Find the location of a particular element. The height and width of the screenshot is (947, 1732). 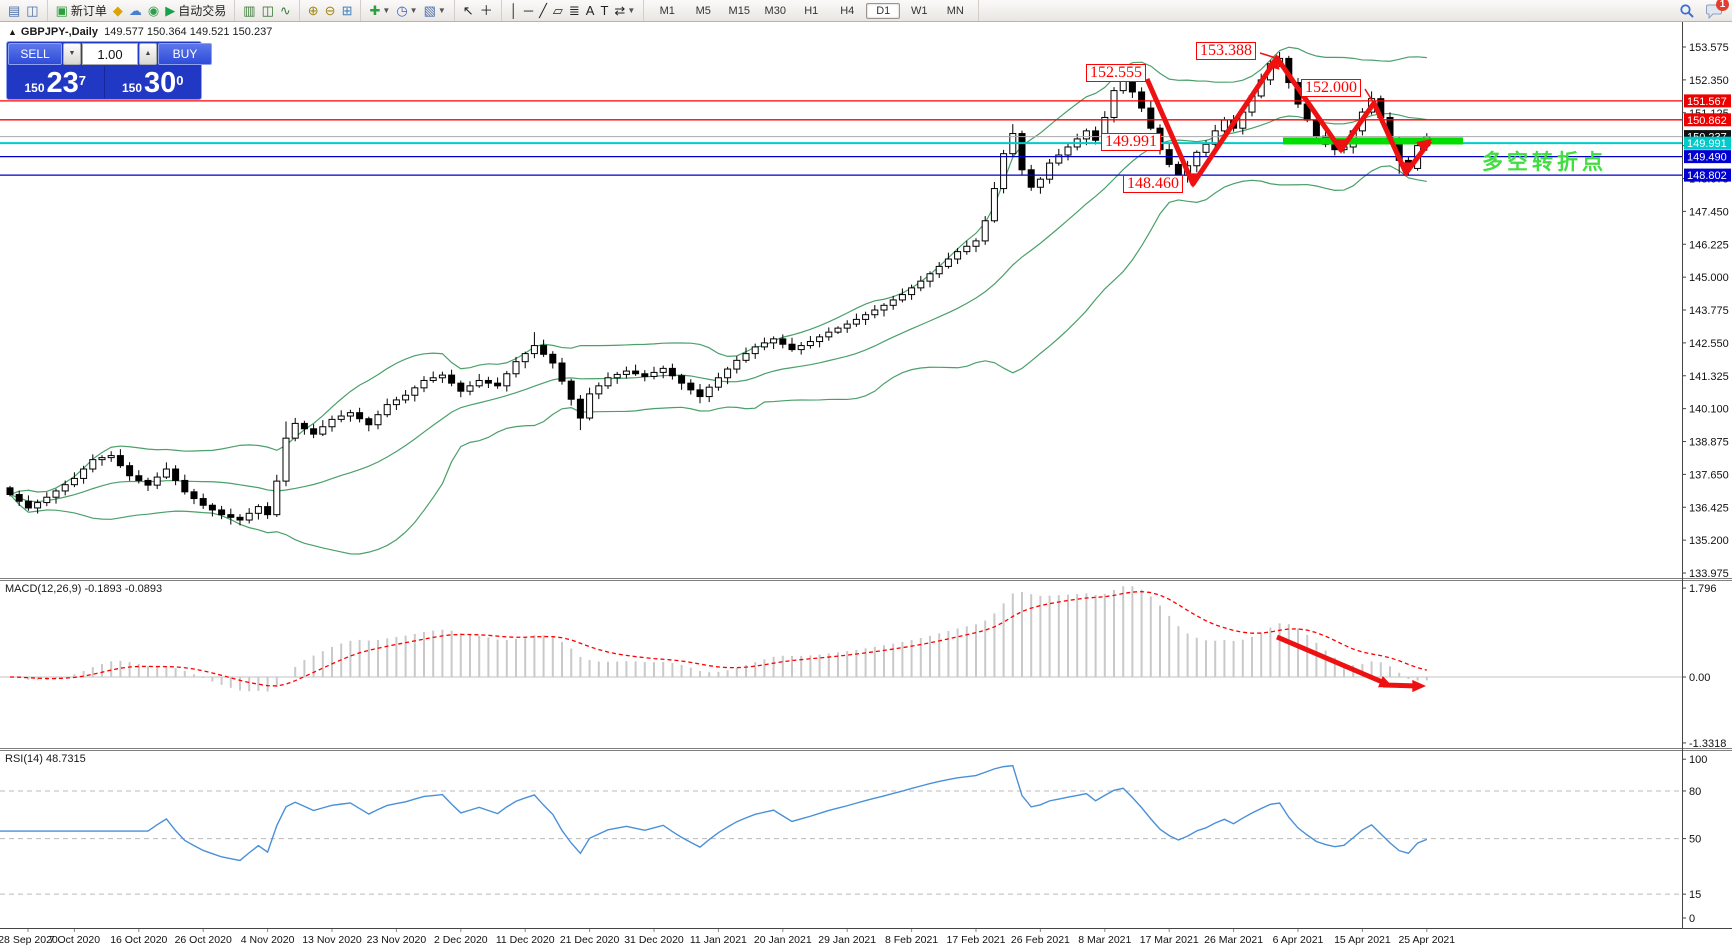

buy-price-pipette: 0 is located at coordinates (180, 80).